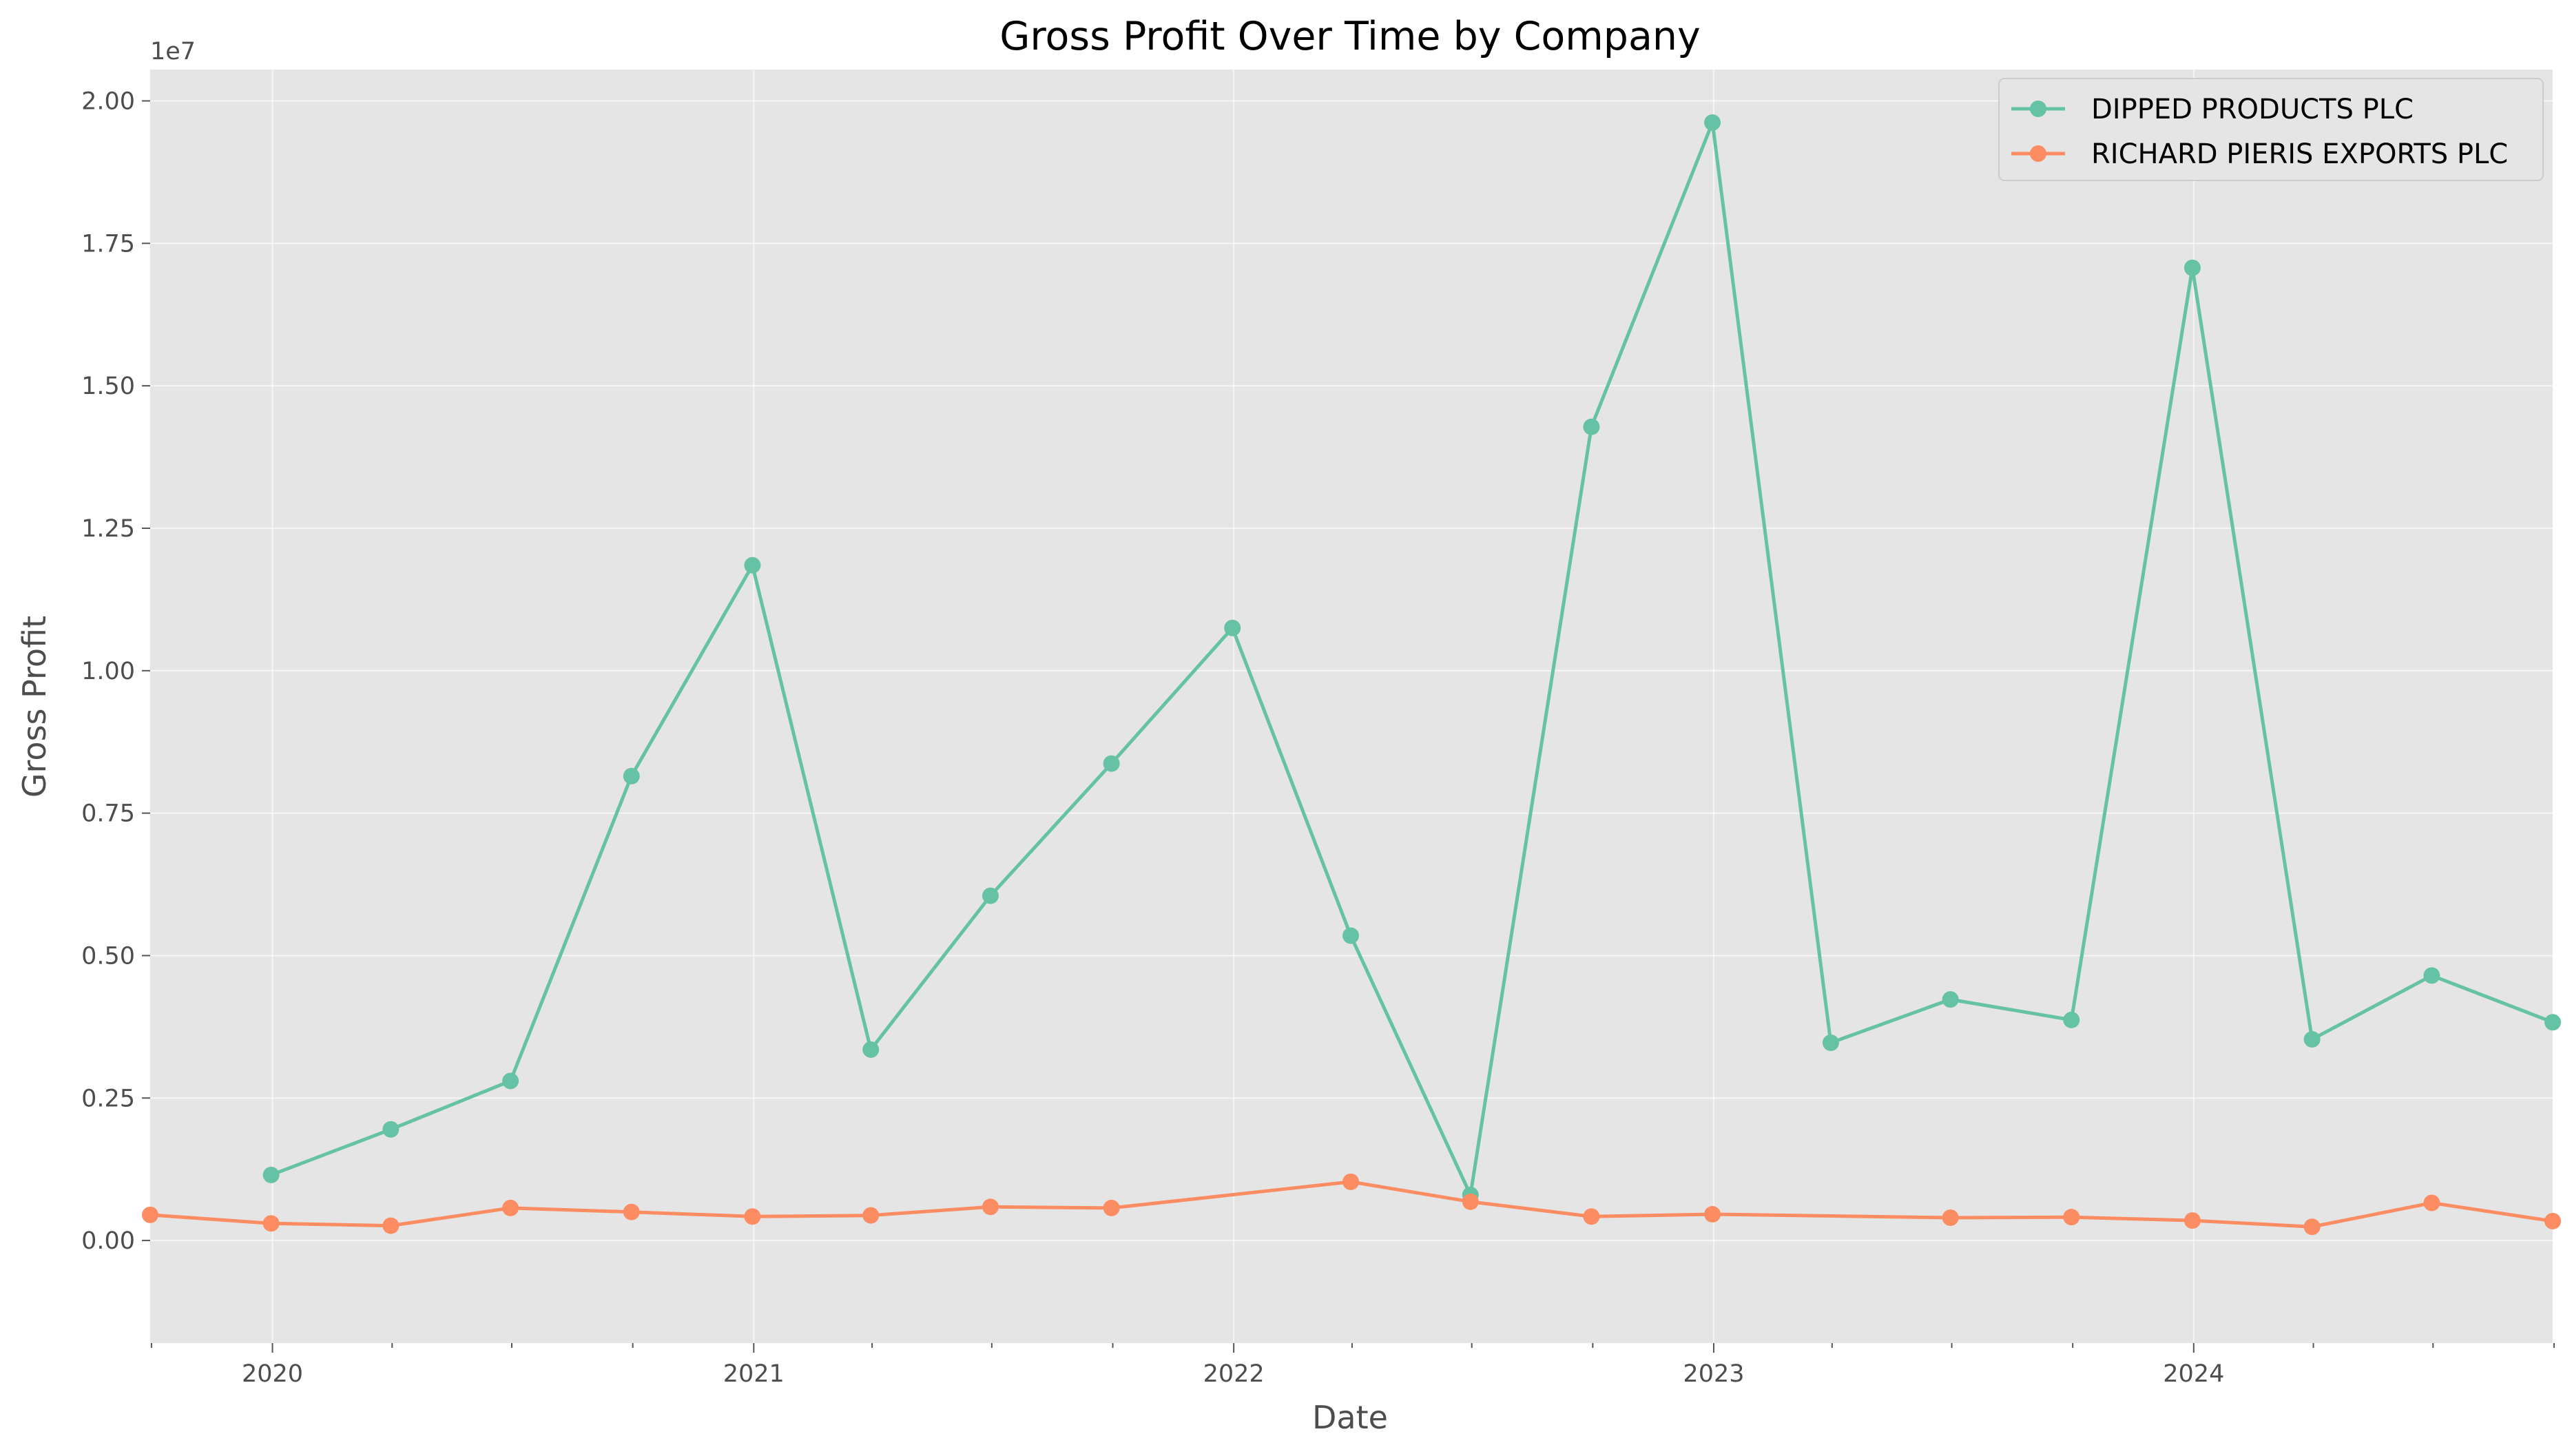 The width and height of the screenshot is (2572, 1456). What do you see at coordinates (34, 707) in the screenshot?
I see `y-axis-label: Gross Profit` at bounding box center [34, 707].